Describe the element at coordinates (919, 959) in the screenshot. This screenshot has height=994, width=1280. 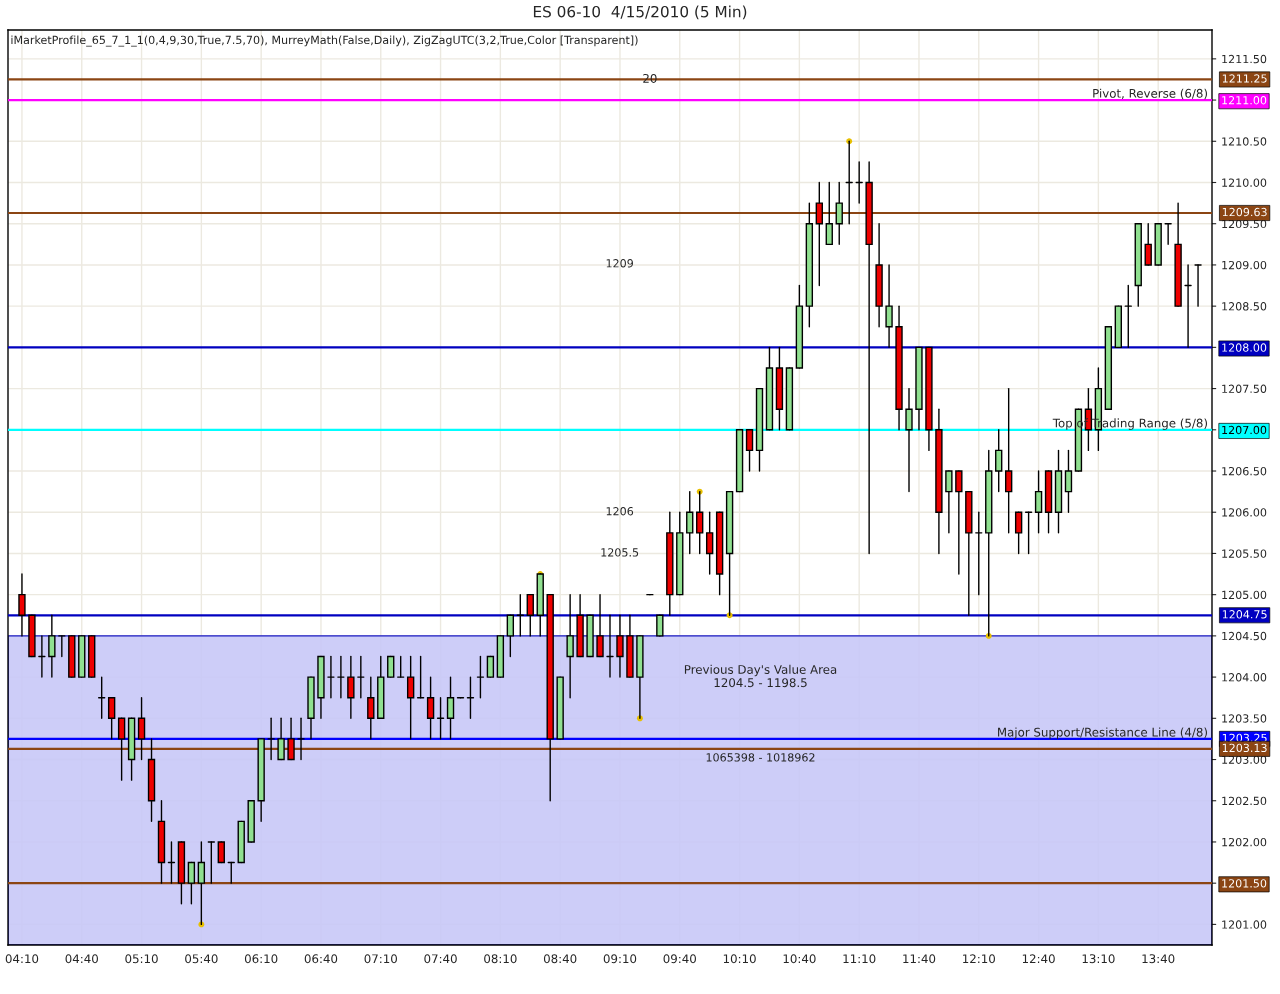
I see `x-tick-label: 11:40` at that location.